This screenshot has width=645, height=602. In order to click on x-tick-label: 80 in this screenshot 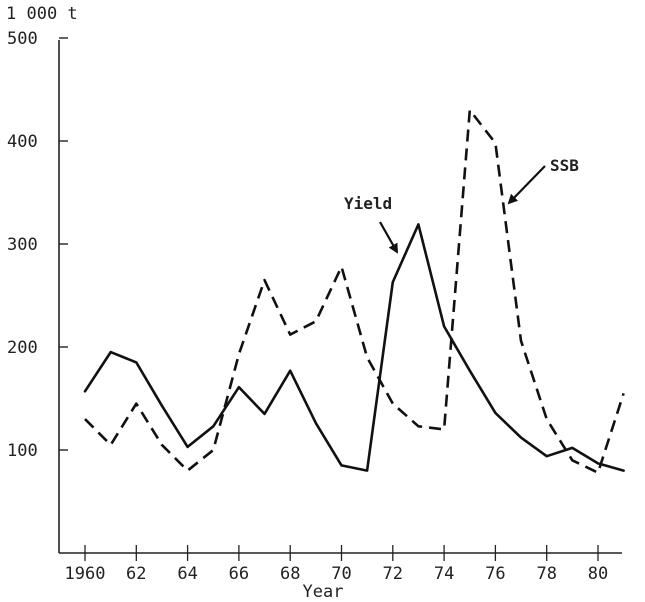, I will do `click(598, 574)`.